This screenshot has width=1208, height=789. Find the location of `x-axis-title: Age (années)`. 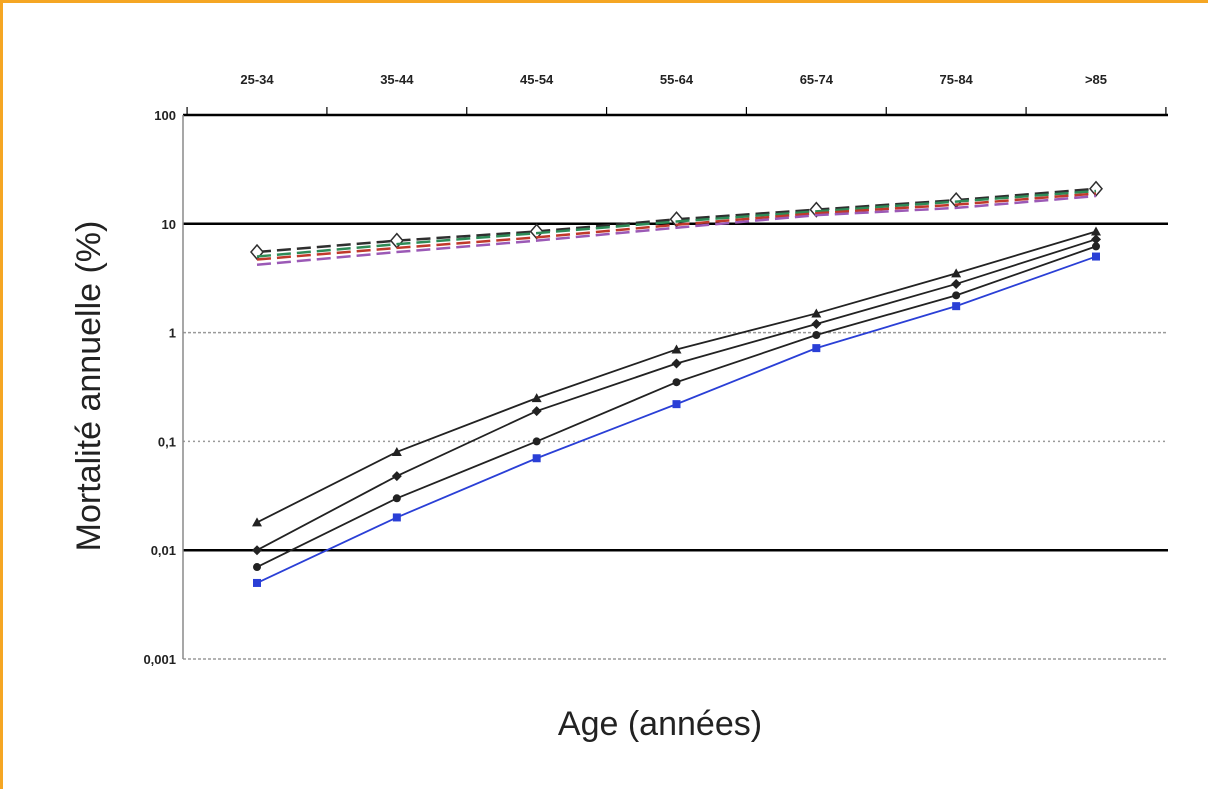

x-axis-title: Age (années) is located at coordinates (660, 724).